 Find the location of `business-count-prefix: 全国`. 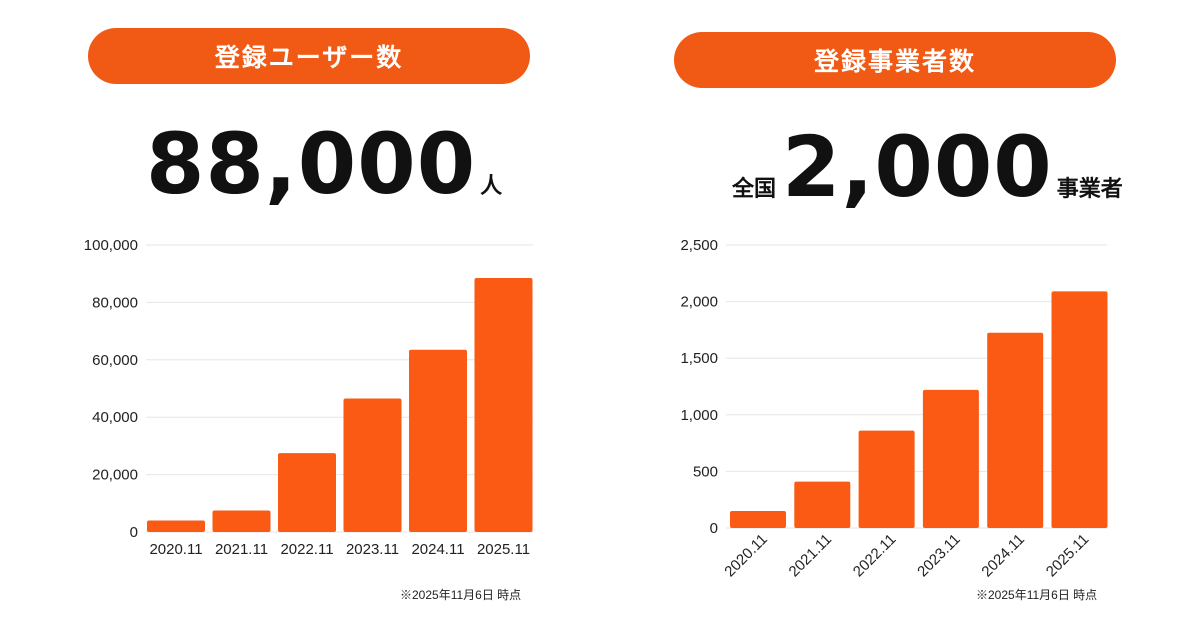

business-count-prefix: 全国 is located at coordinates (754, 189).